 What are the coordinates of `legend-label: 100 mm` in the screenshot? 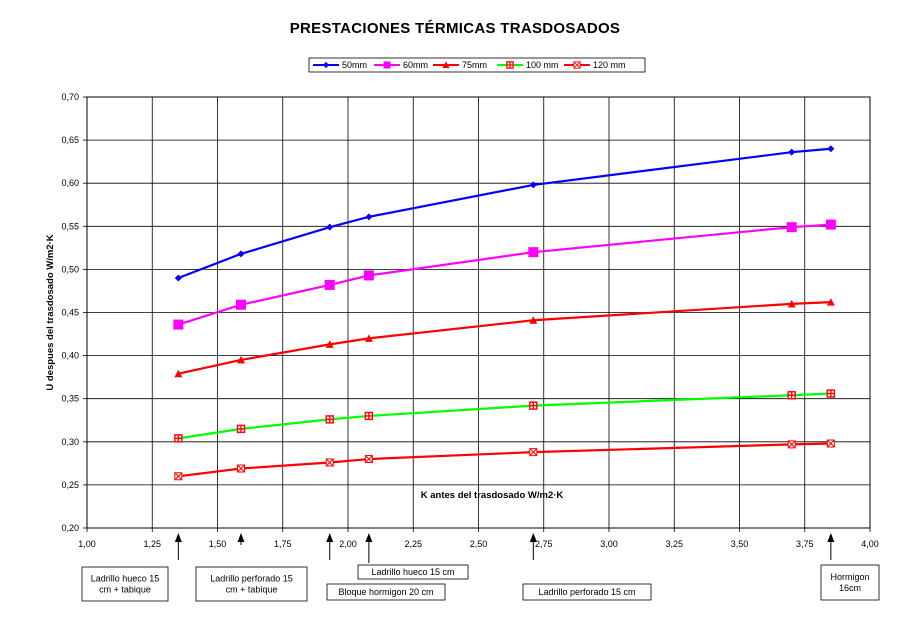 It's located at (542, 65).